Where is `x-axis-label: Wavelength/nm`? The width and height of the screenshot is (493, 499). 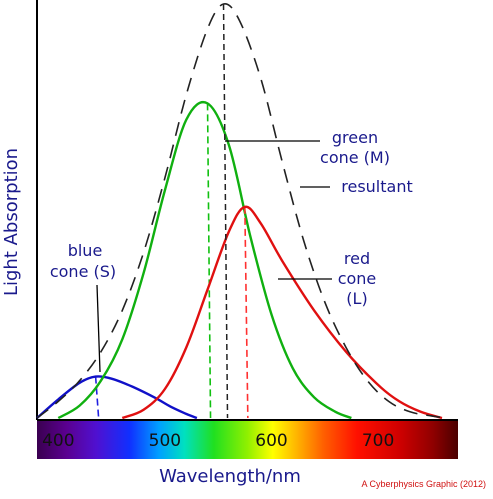 x-axis-label: Wavelength/nm is located at coordinates (230, 476).